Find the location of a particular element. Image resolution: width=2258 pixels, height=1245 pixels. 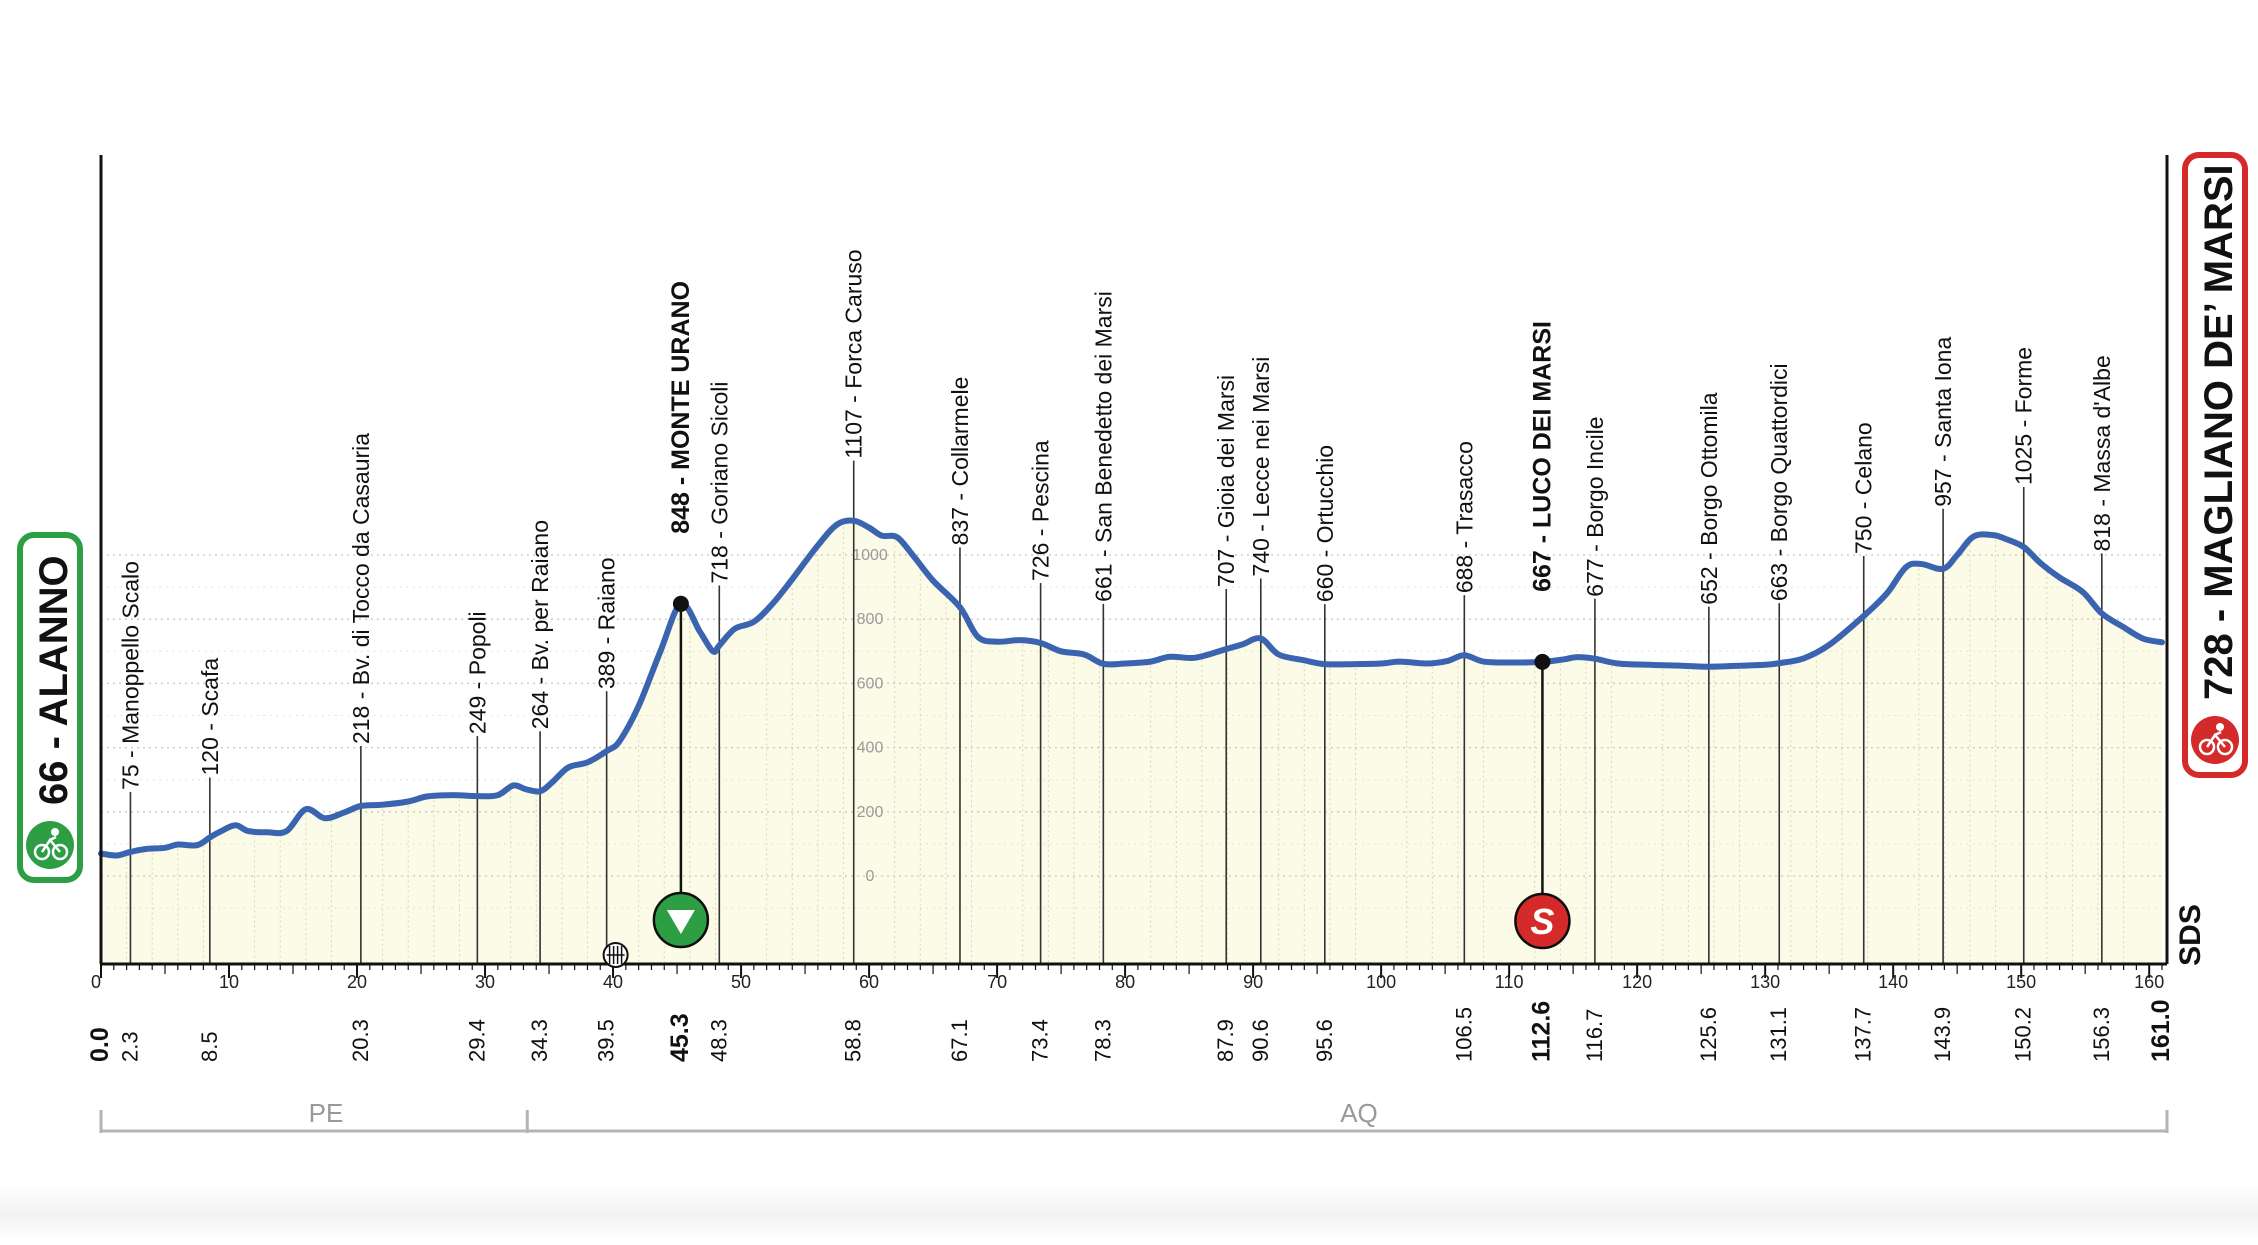

x-tick-label: 20 is located at coordinates (357, 982).